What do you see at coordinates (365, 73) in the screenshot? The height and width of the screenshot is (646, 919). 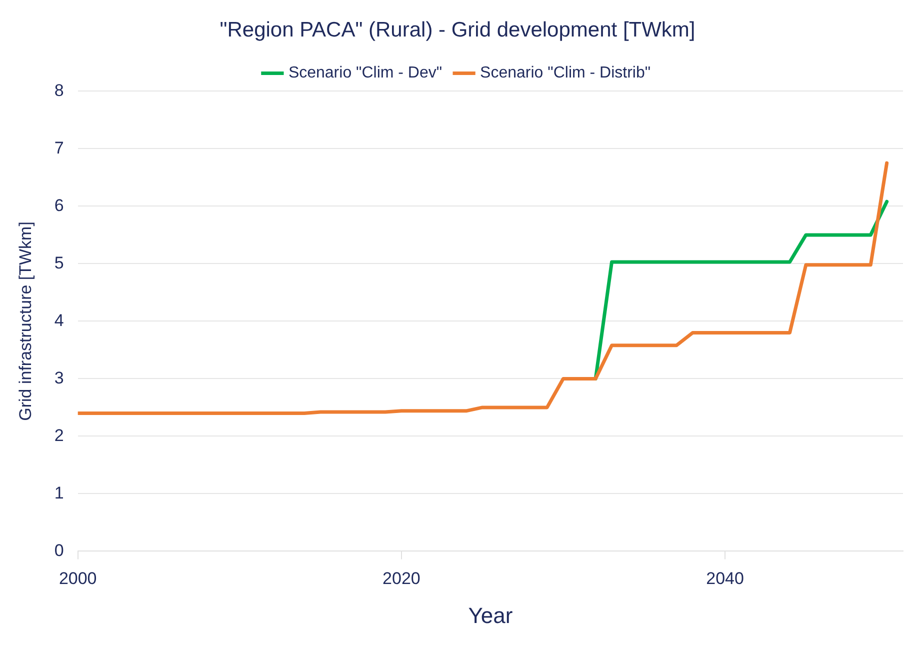 I see `legend-label: Scenario "Clim - Dev"` at bounding box center [365, 73].